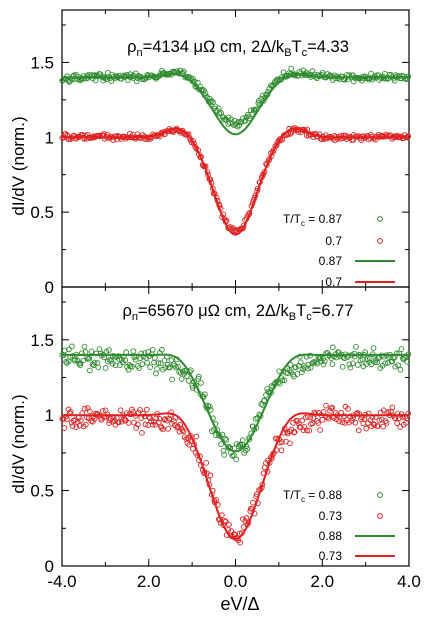  What do you see at coordinates (18, 443) in the screenshot?
I see `y-axis-label: dI/dV (norm.)` at bounding box center [18, 443].